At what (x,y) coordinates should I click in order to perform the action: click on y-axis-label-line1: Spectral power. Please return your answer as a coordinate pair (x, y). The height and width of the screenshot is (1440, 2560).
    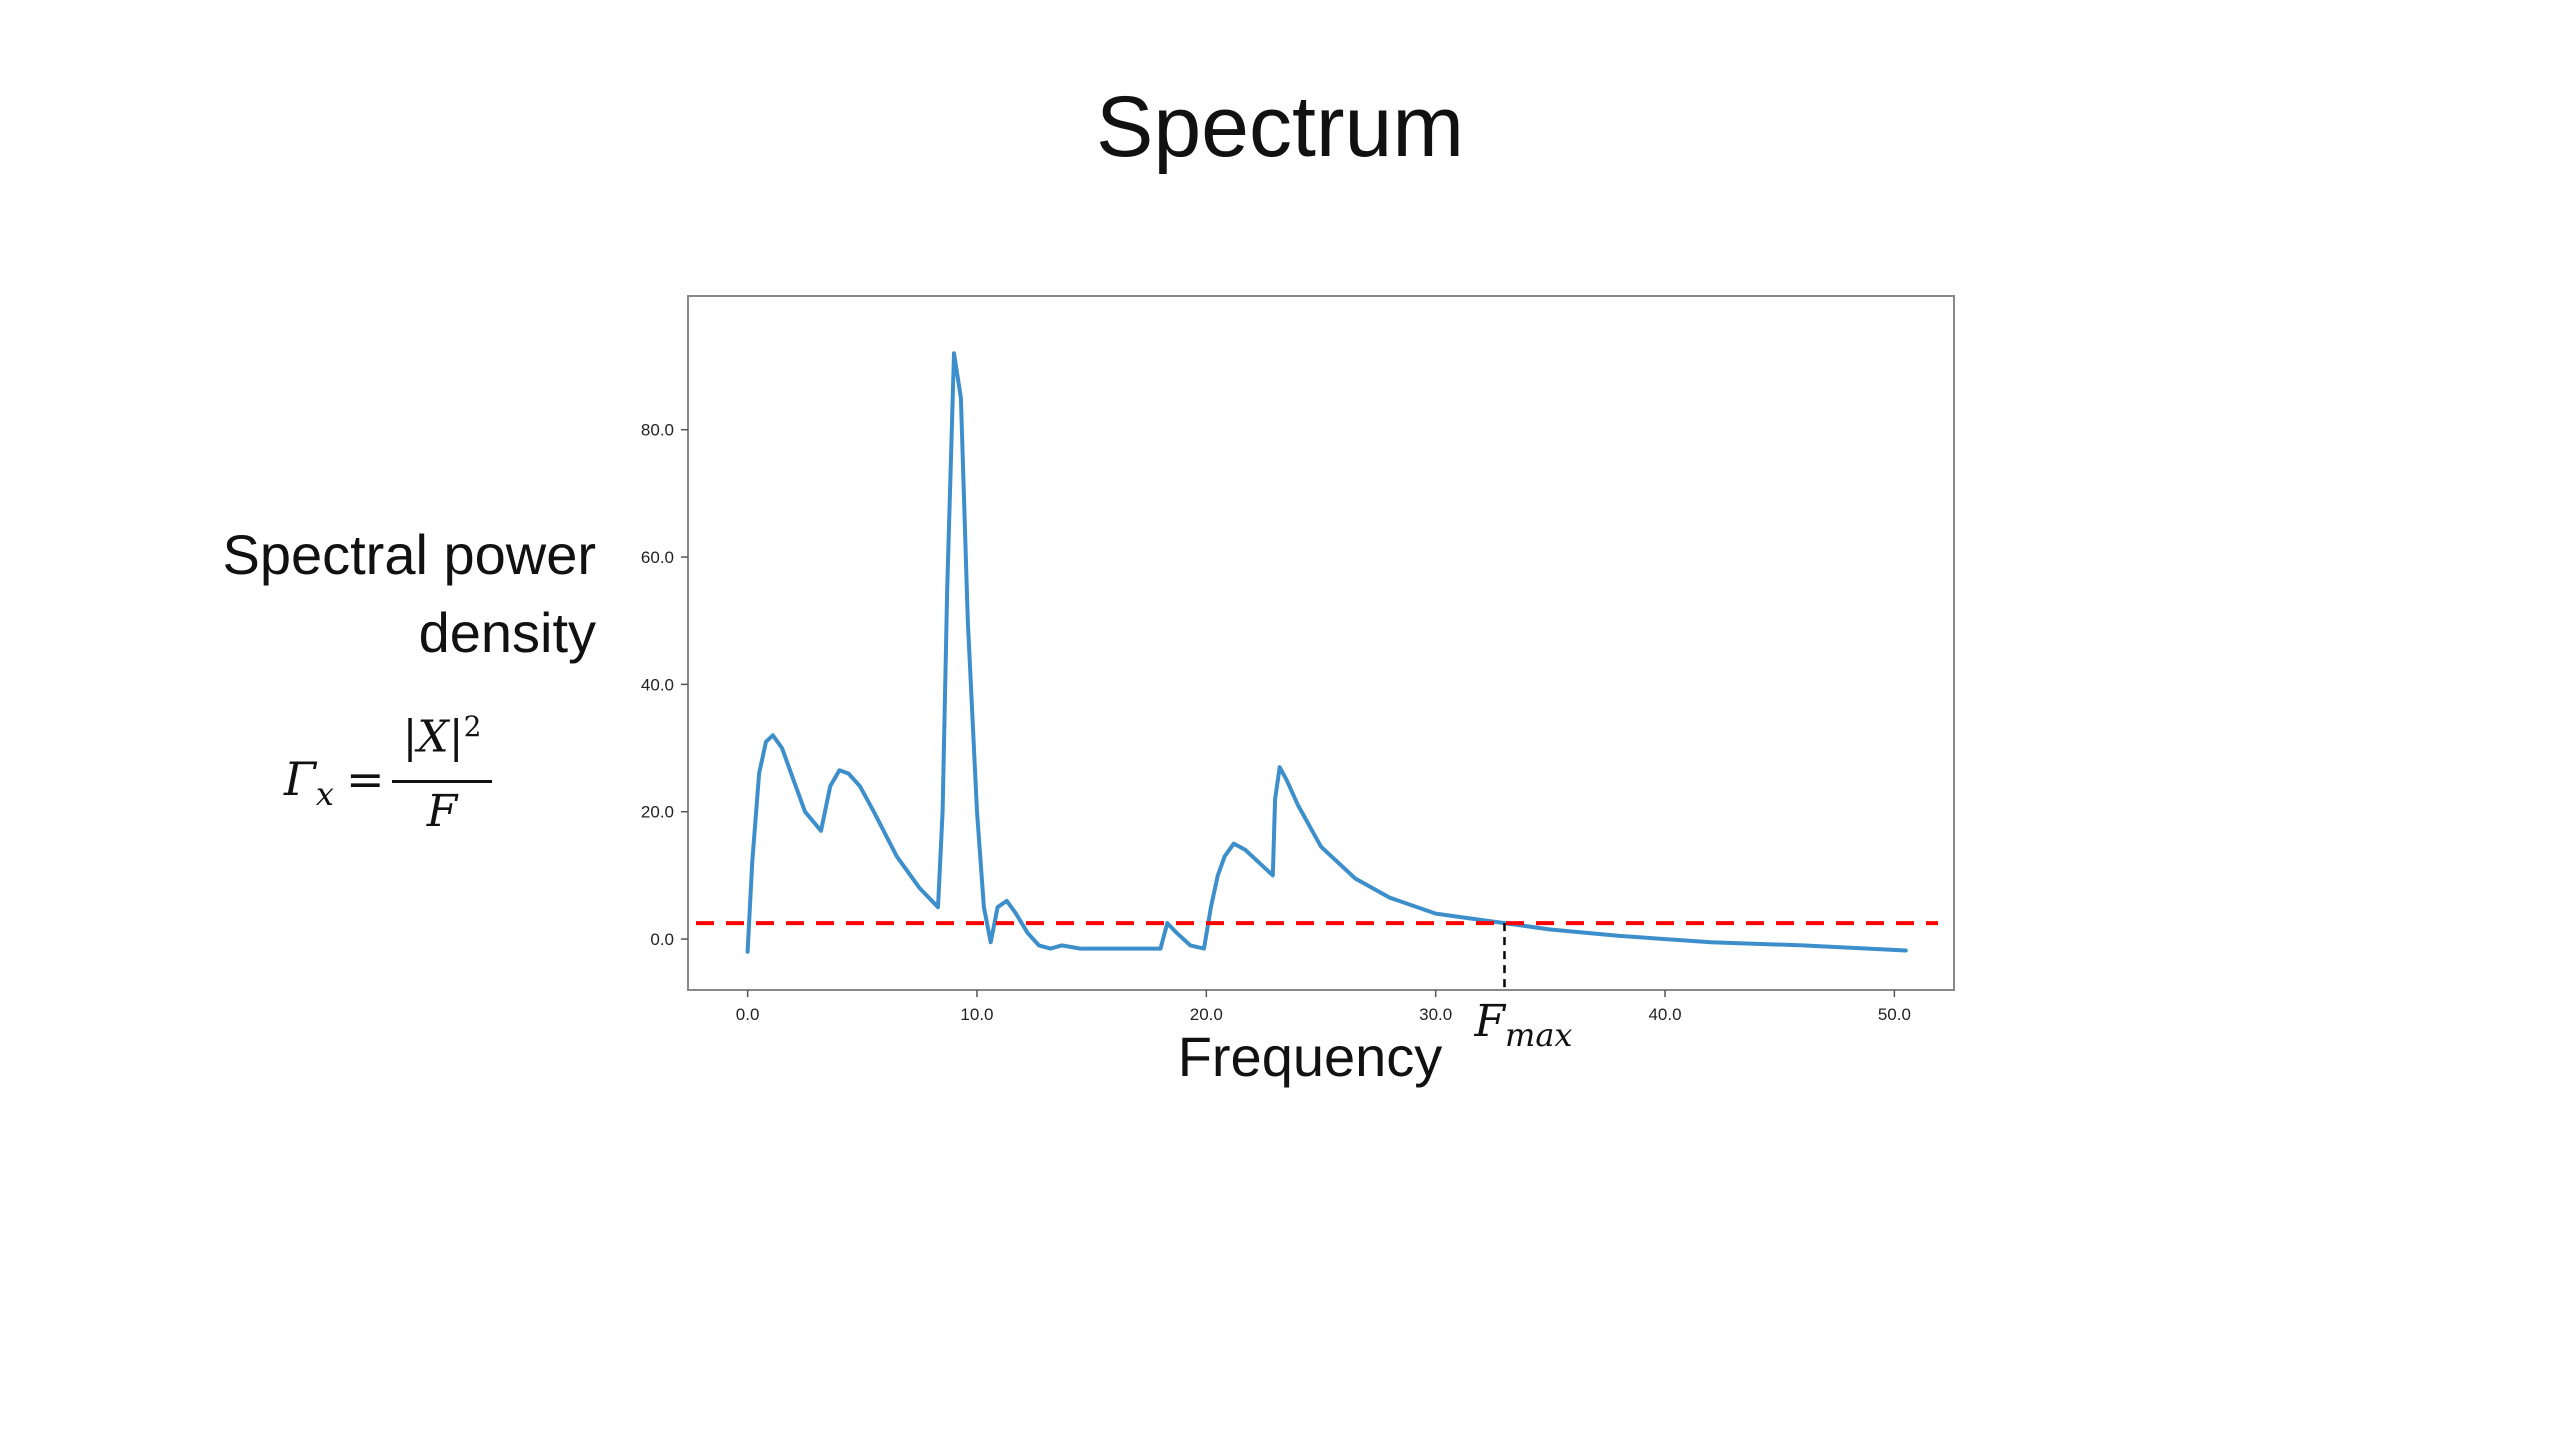
    Looking at the image, I should click on (409, 554).